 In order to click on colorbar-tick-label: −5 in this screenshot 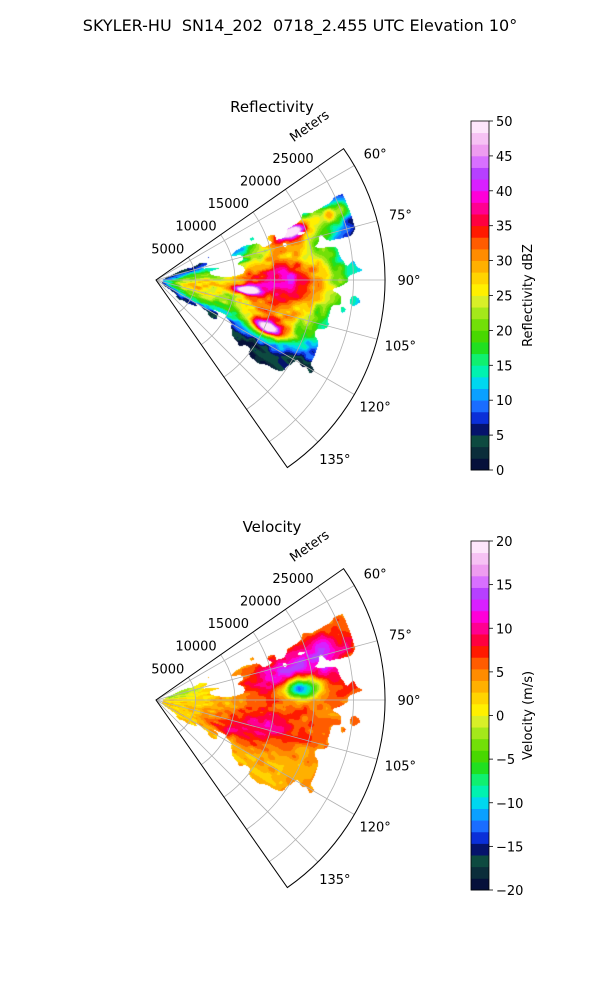, I will do `click(505, 760)`.